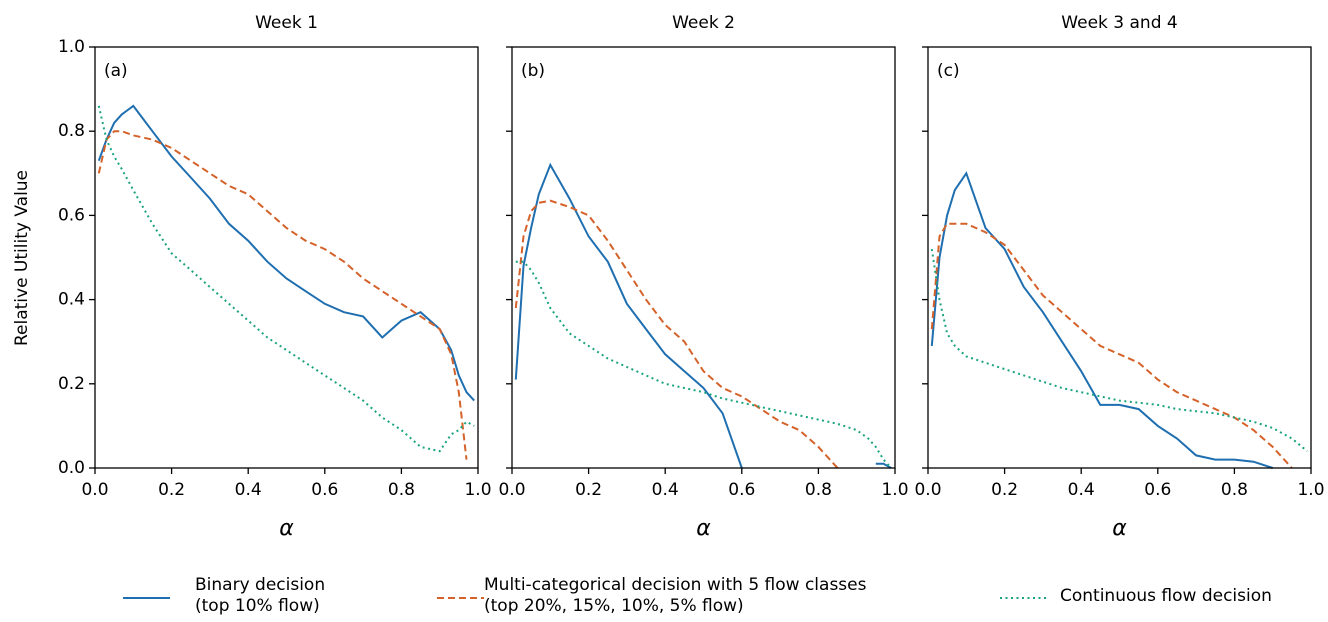 Image resolution: width=1328 pixels, height=622 pixels. What do you see at coordinates (71, 384) in the screenshot?
I see `y-tick-label: 0.2` at bounding box center [71, 384].